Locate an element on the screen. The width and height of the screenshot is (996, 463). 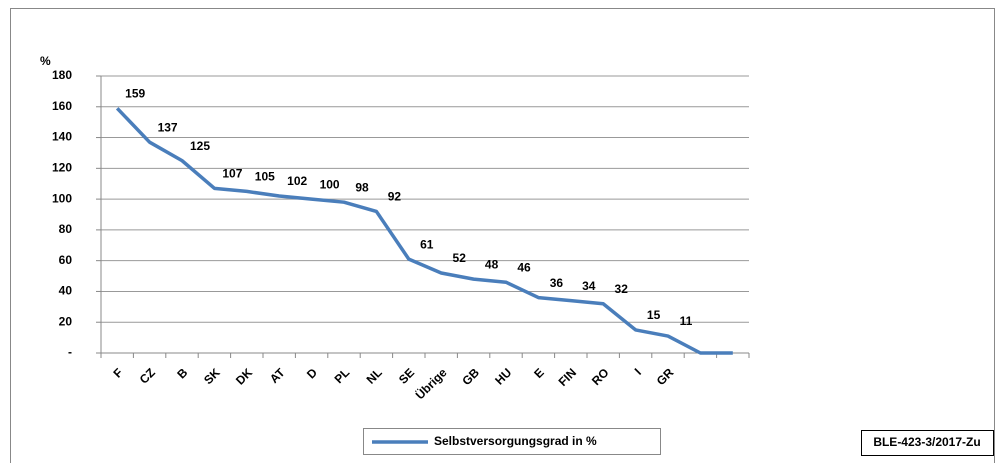
data-label: 46 is located at coordinates (524, 267).